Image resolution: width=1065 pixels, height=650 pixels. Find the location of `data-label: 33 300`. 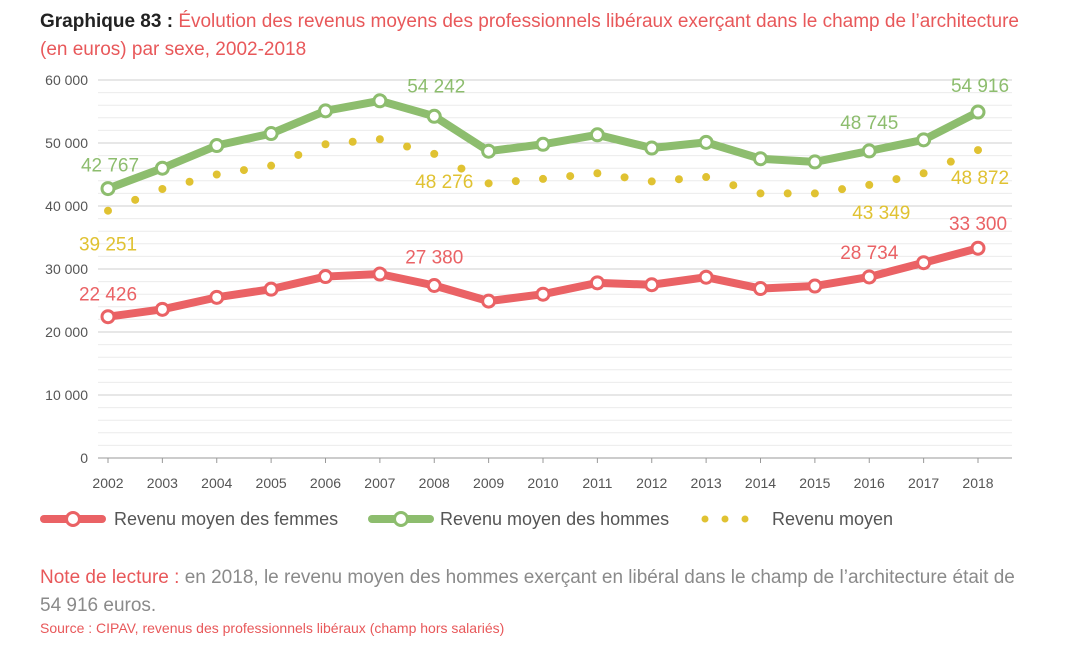

data-label: 33 300 is located at coordinates (978, 224).